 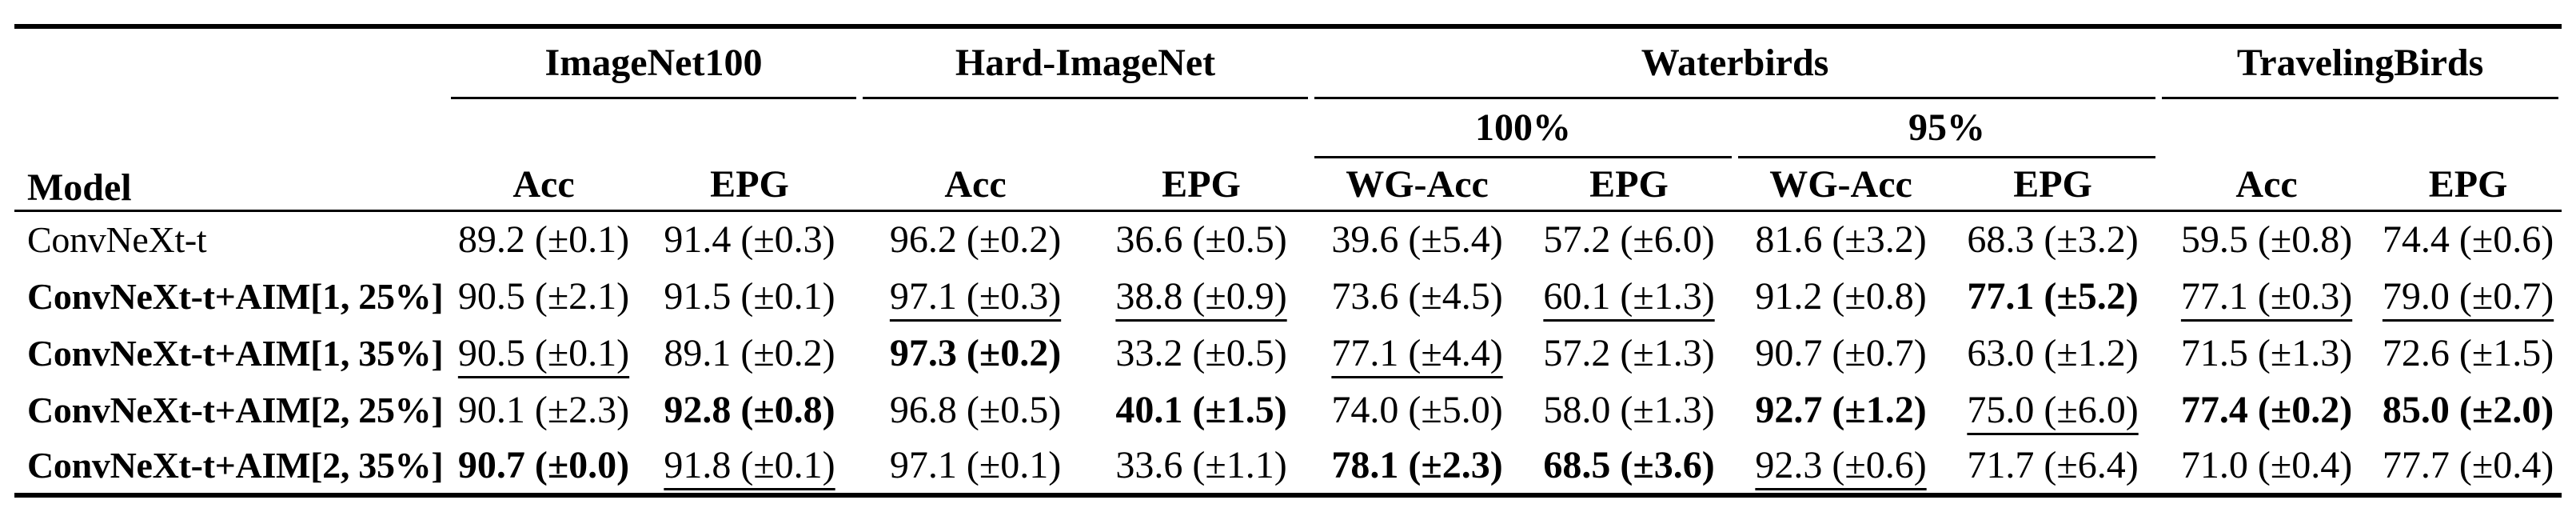 I want to click on value-cell: 73.6 (±4.5), so click(x=1417, y=296).